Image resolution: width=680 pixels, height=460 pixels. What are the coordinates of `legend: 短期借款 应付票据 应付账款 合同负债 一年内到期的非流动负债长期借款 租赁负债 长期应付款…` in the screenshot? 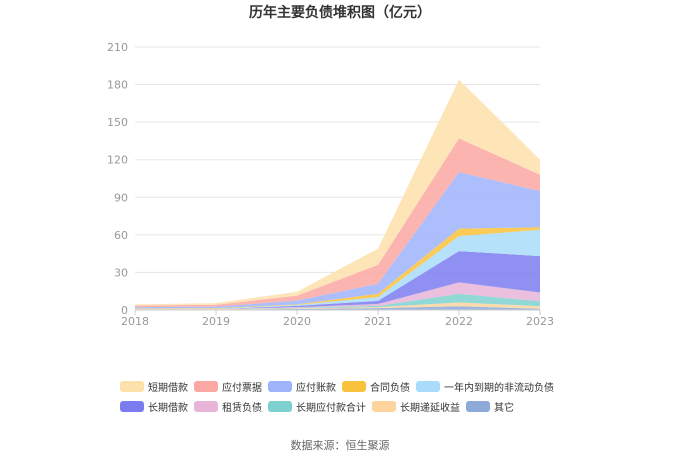 It's located at (350, 396).